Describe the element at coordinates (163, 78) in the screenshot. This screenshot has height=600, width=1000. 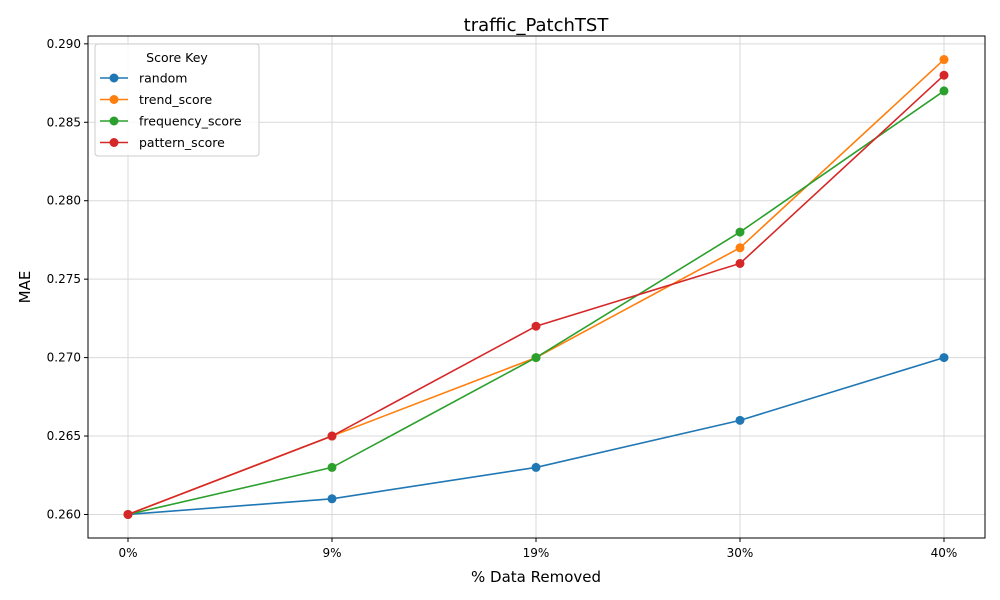
I see `legend-label-random: random` at that location.